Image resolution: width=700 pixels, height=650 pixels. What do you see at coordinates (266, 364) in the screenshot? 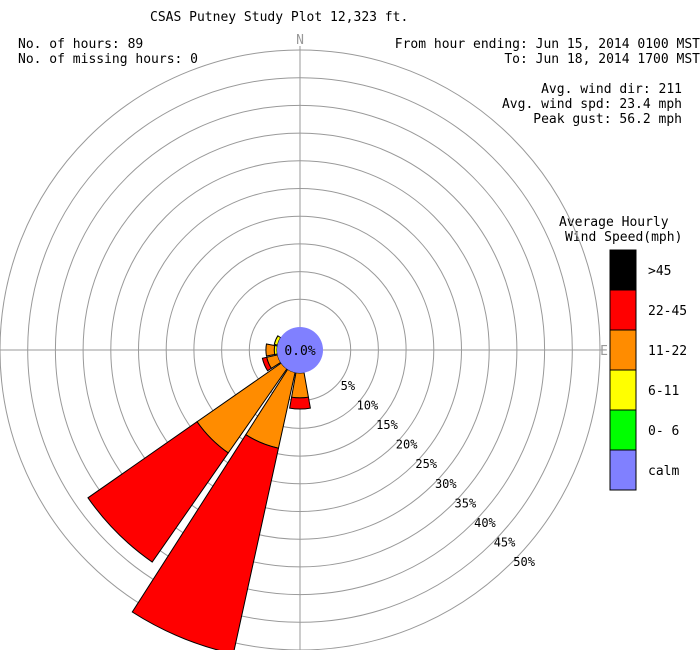
I see `petal-247.5-2245` at bounding box center [266, 364].